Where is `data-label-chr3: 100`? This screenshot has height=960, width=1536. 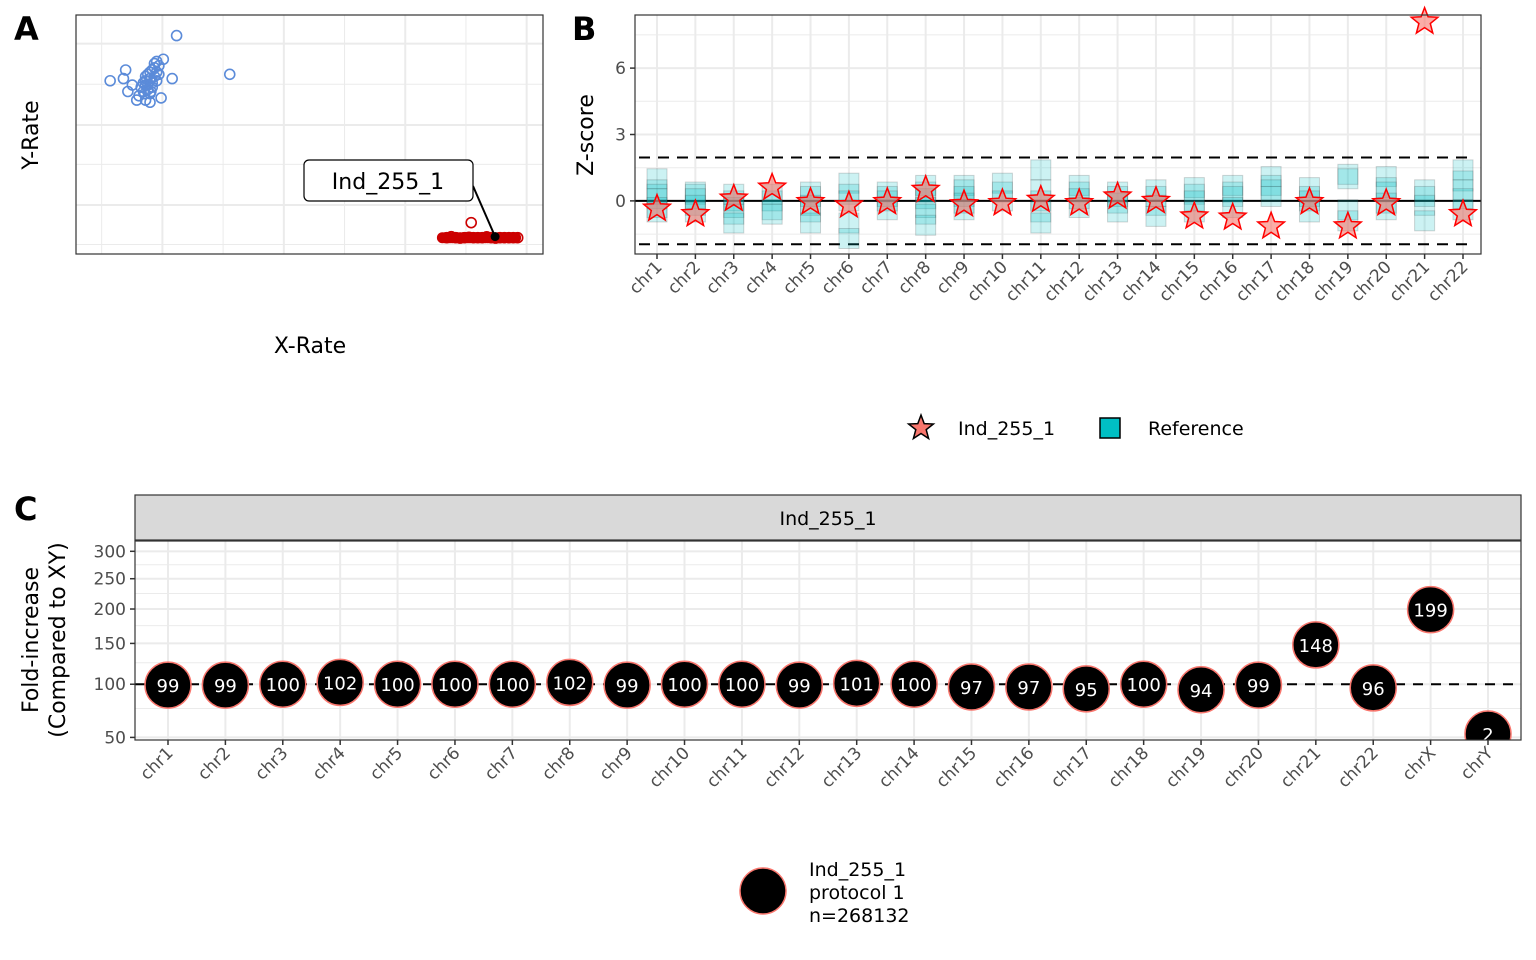 data-label-chr3: 100 is located at coordinates (283, 685).